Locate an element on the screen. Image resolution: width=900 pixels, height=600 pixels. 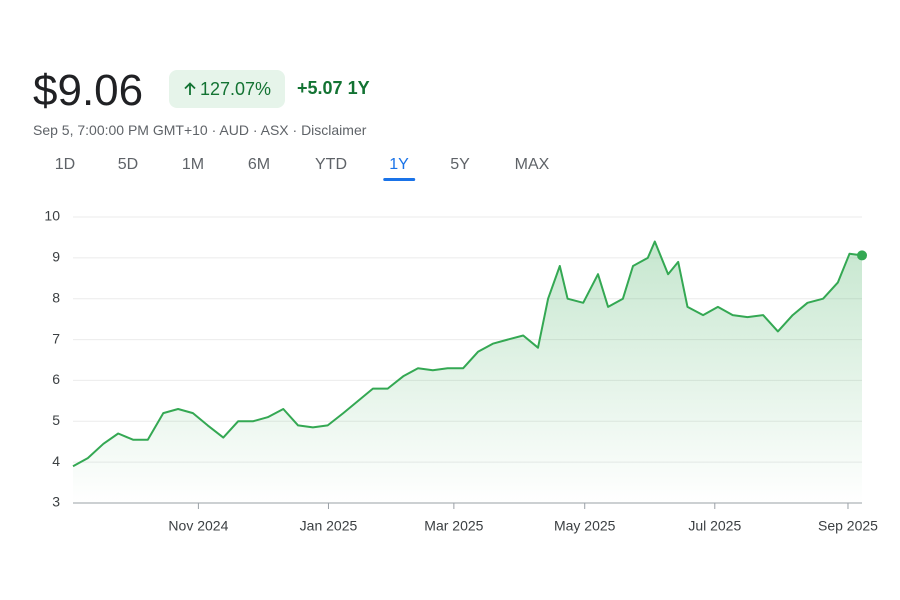
range-tab: 1D is located at coordinates (65, 164).